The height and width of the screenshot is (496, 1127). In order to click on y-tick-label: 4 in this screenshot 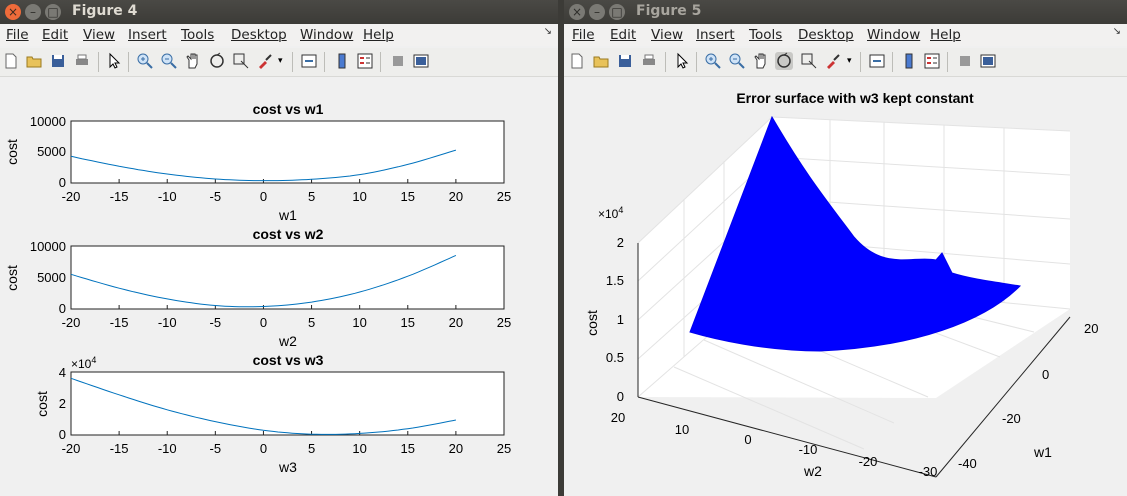, I will do `click(62, 372)`.